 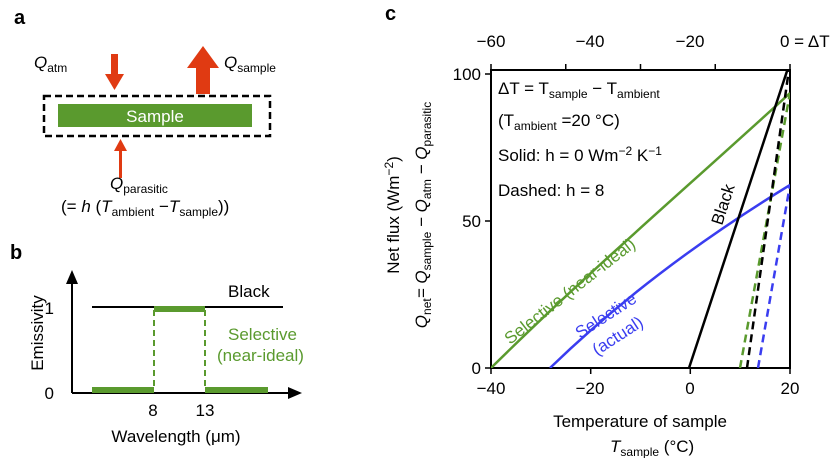 I want to click on q-sample-label: Qsample, so click(x=250, y=64).